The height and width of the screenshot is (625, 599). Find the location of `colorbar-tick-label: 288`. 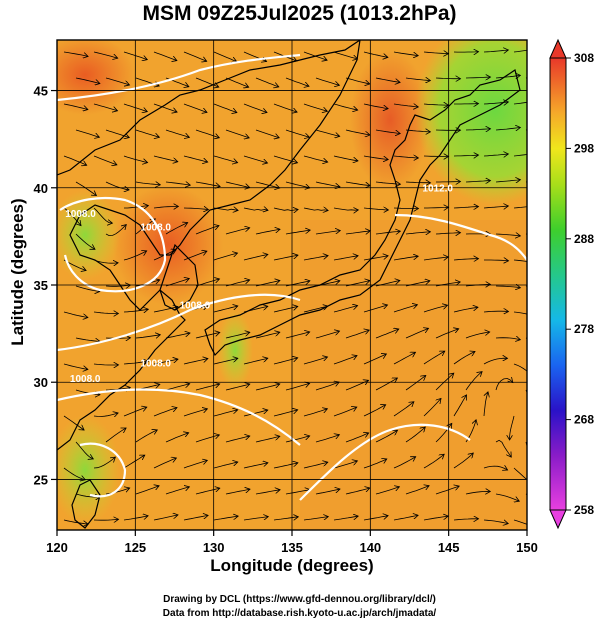

colorbar-tick-label: 288 is located at coordinates (584, 239).